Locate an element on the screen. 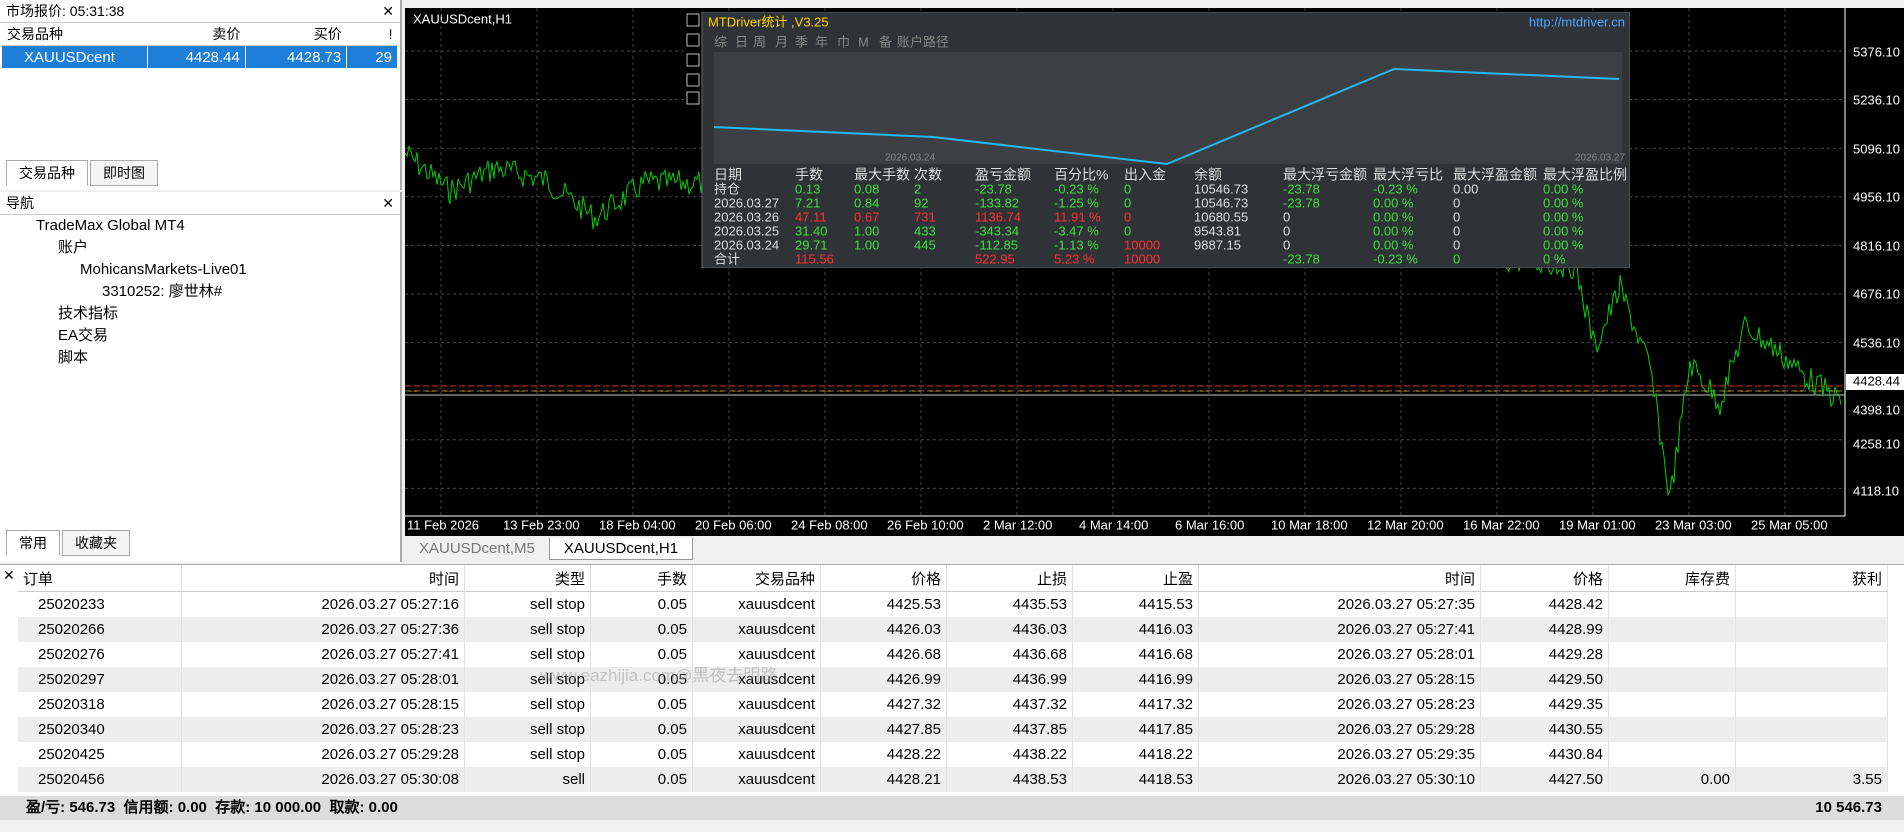 This screenshot has width=1904, height=832. header-cell: 止损 is located at coordinates (1009, 578).